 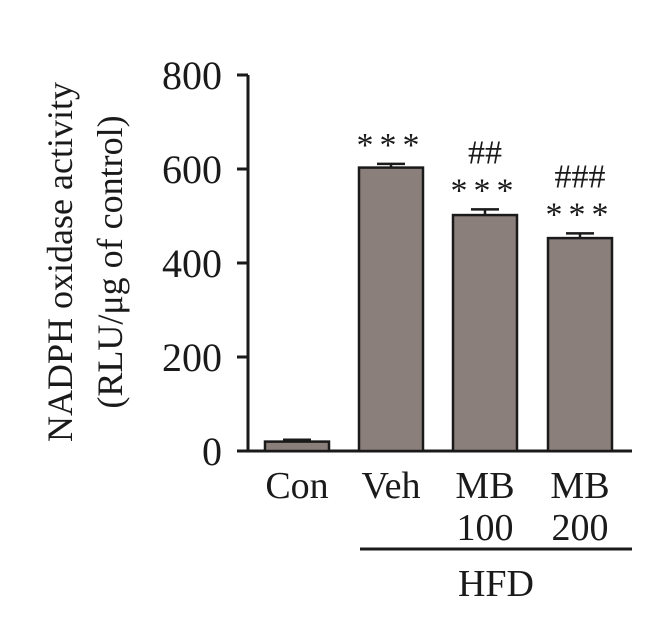 What do you see at coordinates (485, 528) in the screenshot?
I see `x-tick-label-line2: 100` at bounding box center [485, 528].